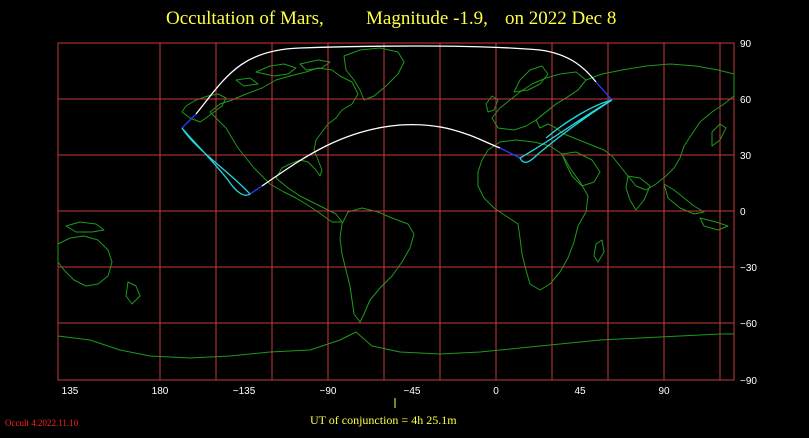  I want to click on lon-tick-label: 135, so click(70, 391).